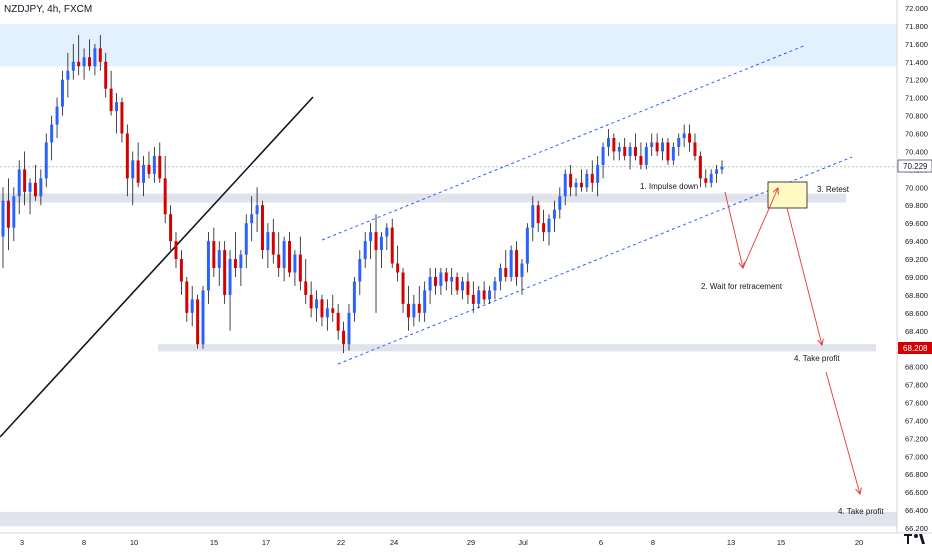 The width and height of the screenshot is (932, 555). What do you see at coordinates (916, 223) in the screenshot?
I see `y-tick-label: 69.600` at bounding box center [916, 223].